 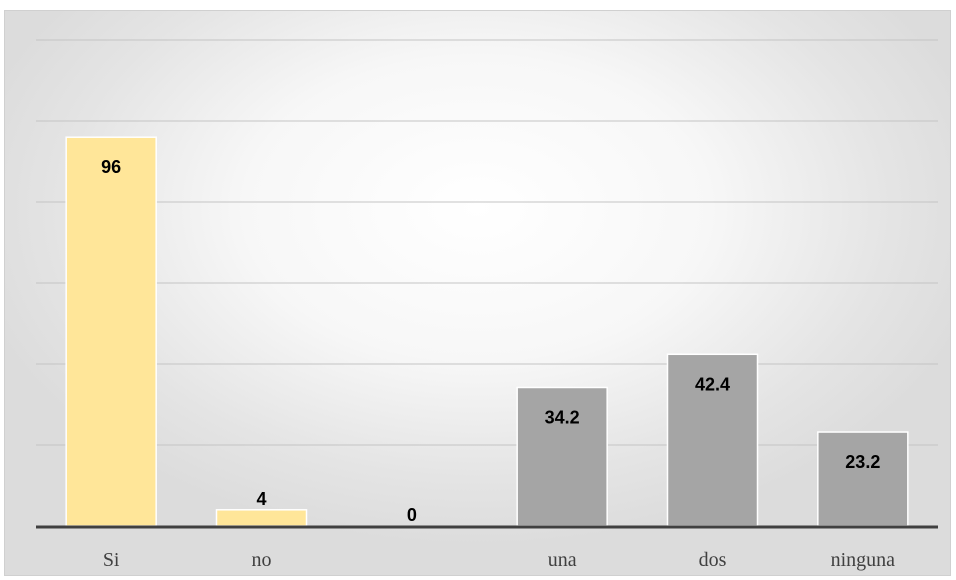 What do you see at coordinates (562, 560) in the screenshot?
I see `category-label: una` at bounding box center [562, 560].